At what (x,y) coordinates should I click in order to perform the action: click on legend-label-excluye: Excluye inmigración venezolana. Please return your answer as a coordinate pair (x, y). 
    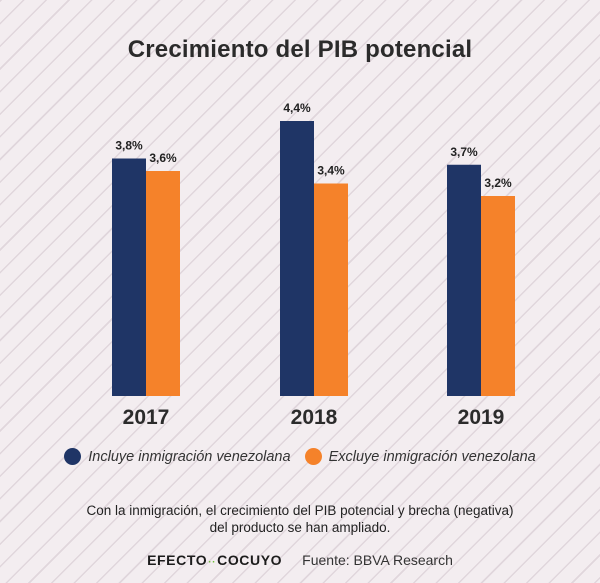
    Looking at the image, I should click on (432, 456).